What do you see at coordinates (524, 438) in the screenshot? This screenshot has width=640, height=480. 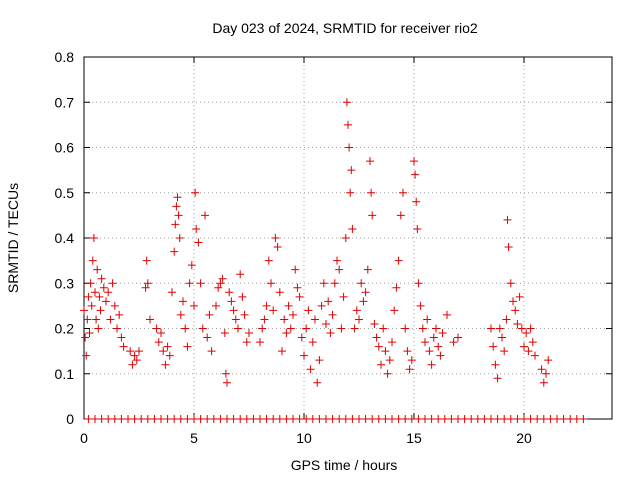 I see `x-tick-label: 20` at bounding box center [524, 438].